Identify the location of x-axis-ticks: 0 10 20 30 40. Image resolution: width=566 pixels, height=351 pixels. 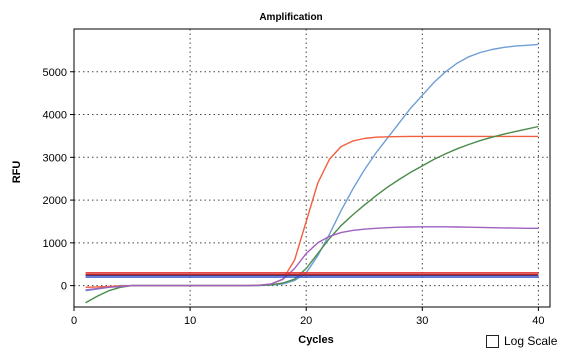
(308, 317).